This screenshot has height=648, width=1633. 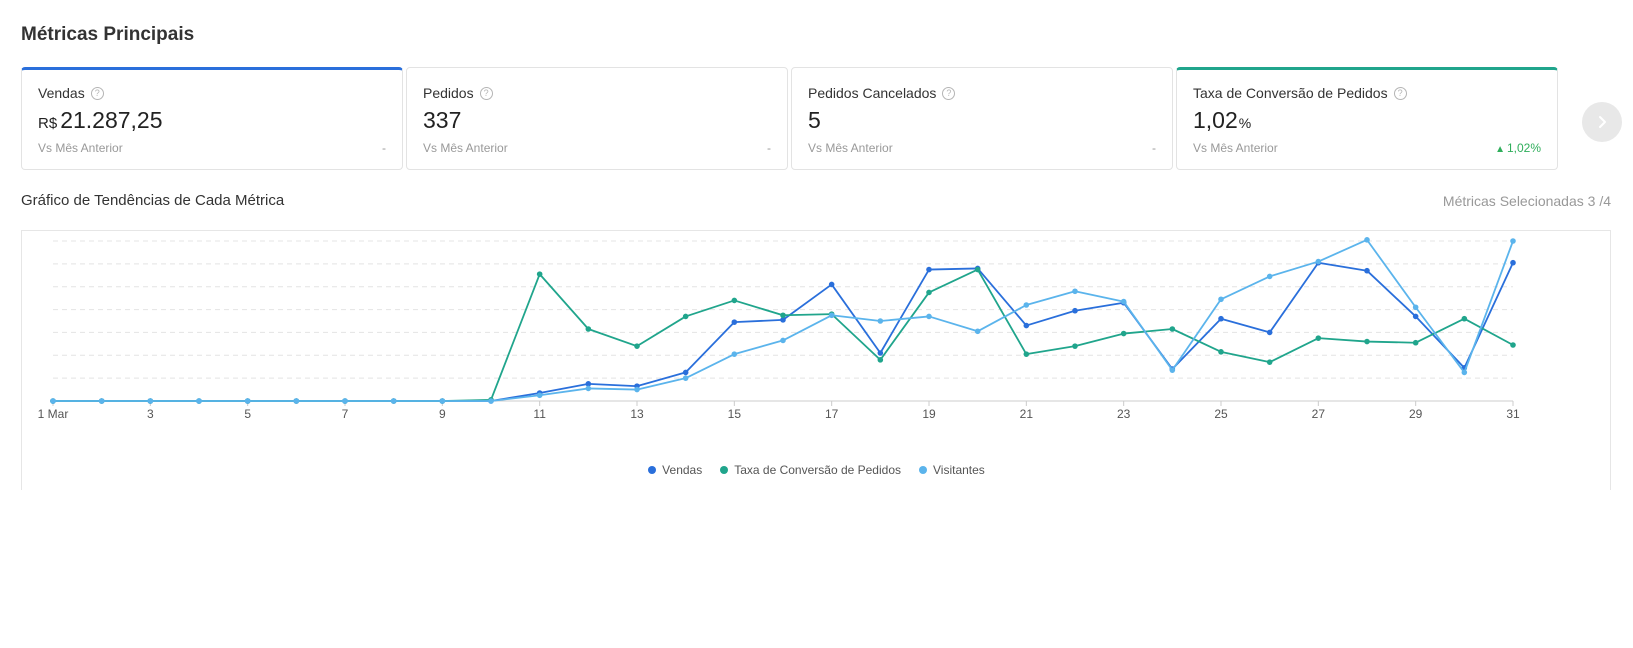 I want to click on card-delta: ▲ 1,02%, so click(x=1518, y=148).